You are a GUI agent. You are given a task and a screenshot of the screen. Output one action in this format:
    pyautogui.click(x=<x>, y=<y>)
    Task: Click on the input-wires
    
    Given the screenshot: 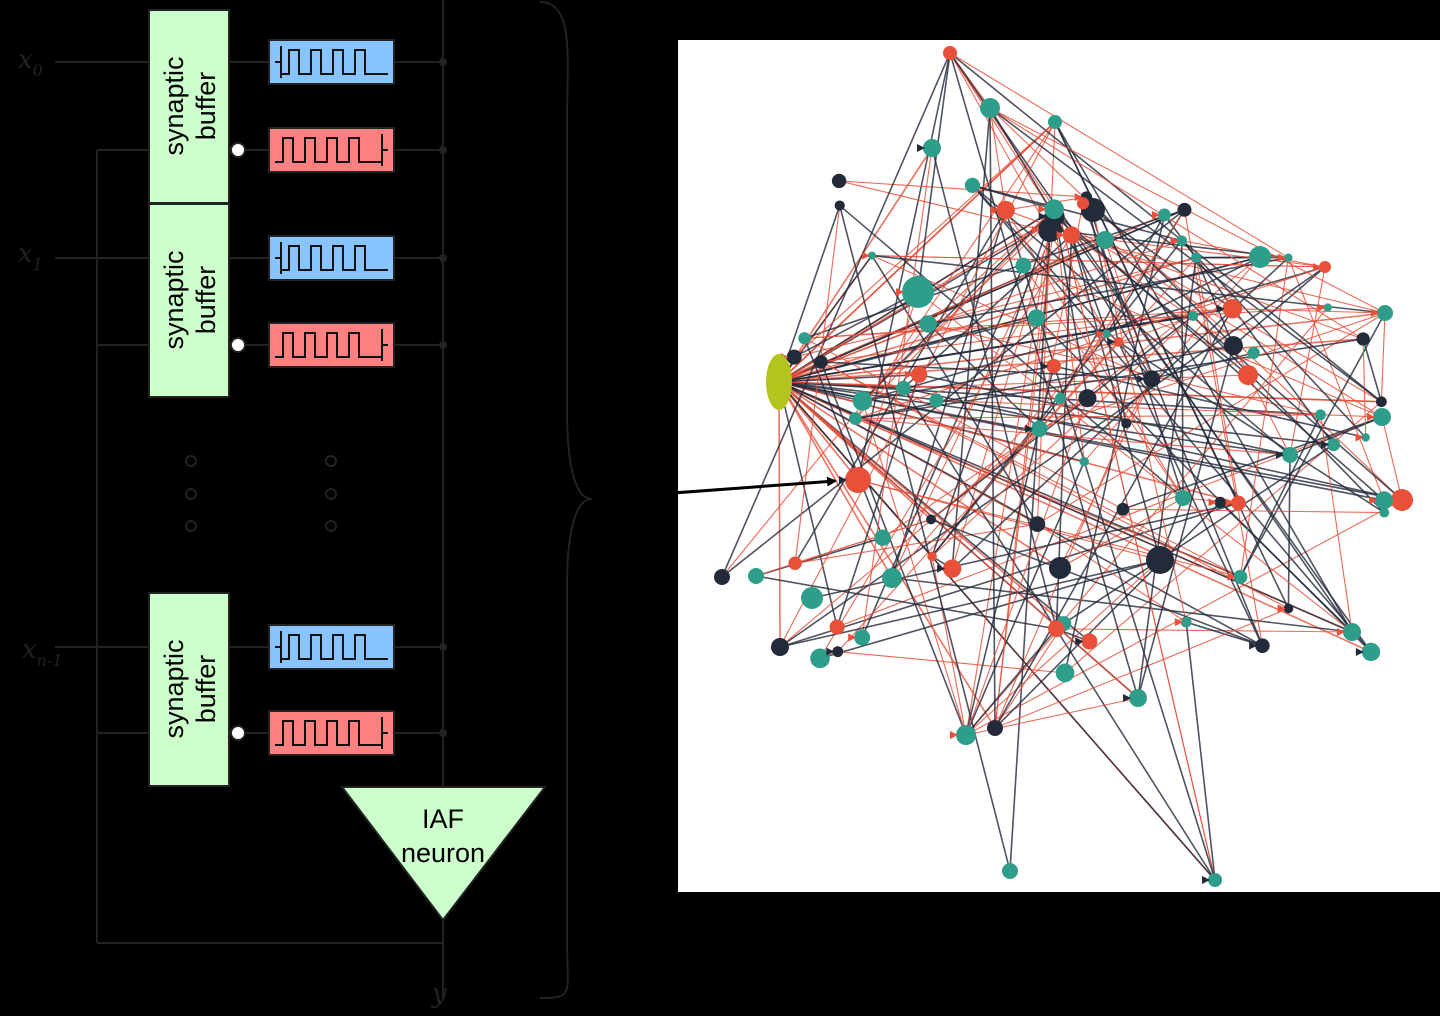 What is the action you would take?
    pyautogui.click(x=101, y=354)
    